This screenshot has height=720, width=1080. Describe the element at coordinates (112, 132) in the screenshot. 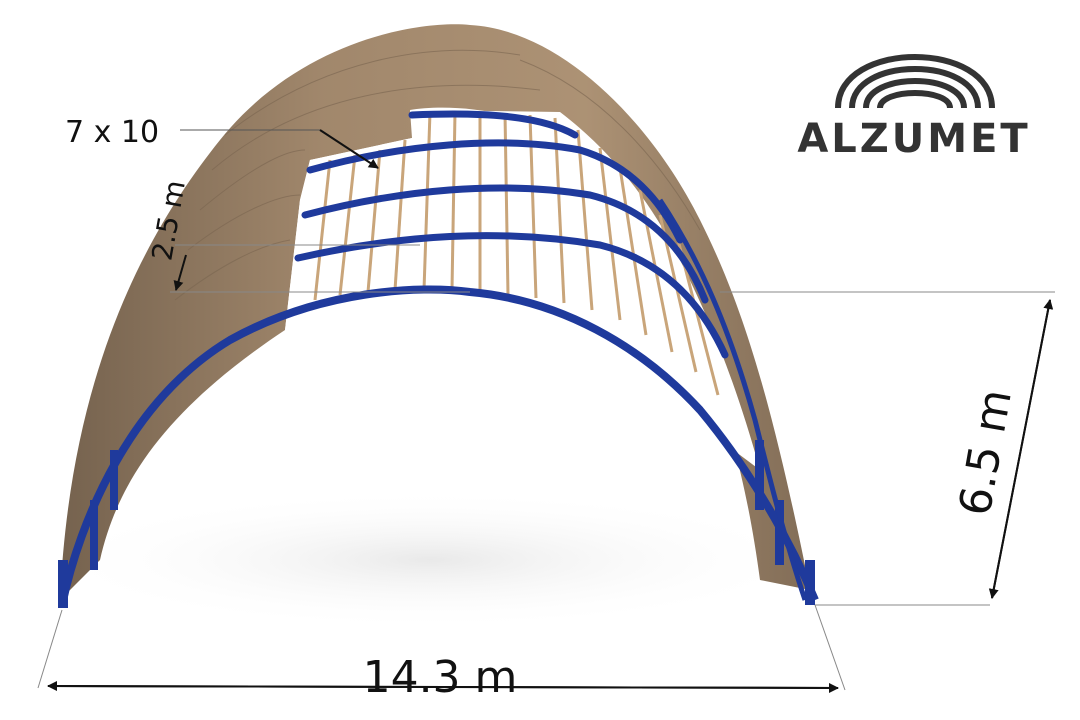

I see `panel-label: 7 x 10` at that location.